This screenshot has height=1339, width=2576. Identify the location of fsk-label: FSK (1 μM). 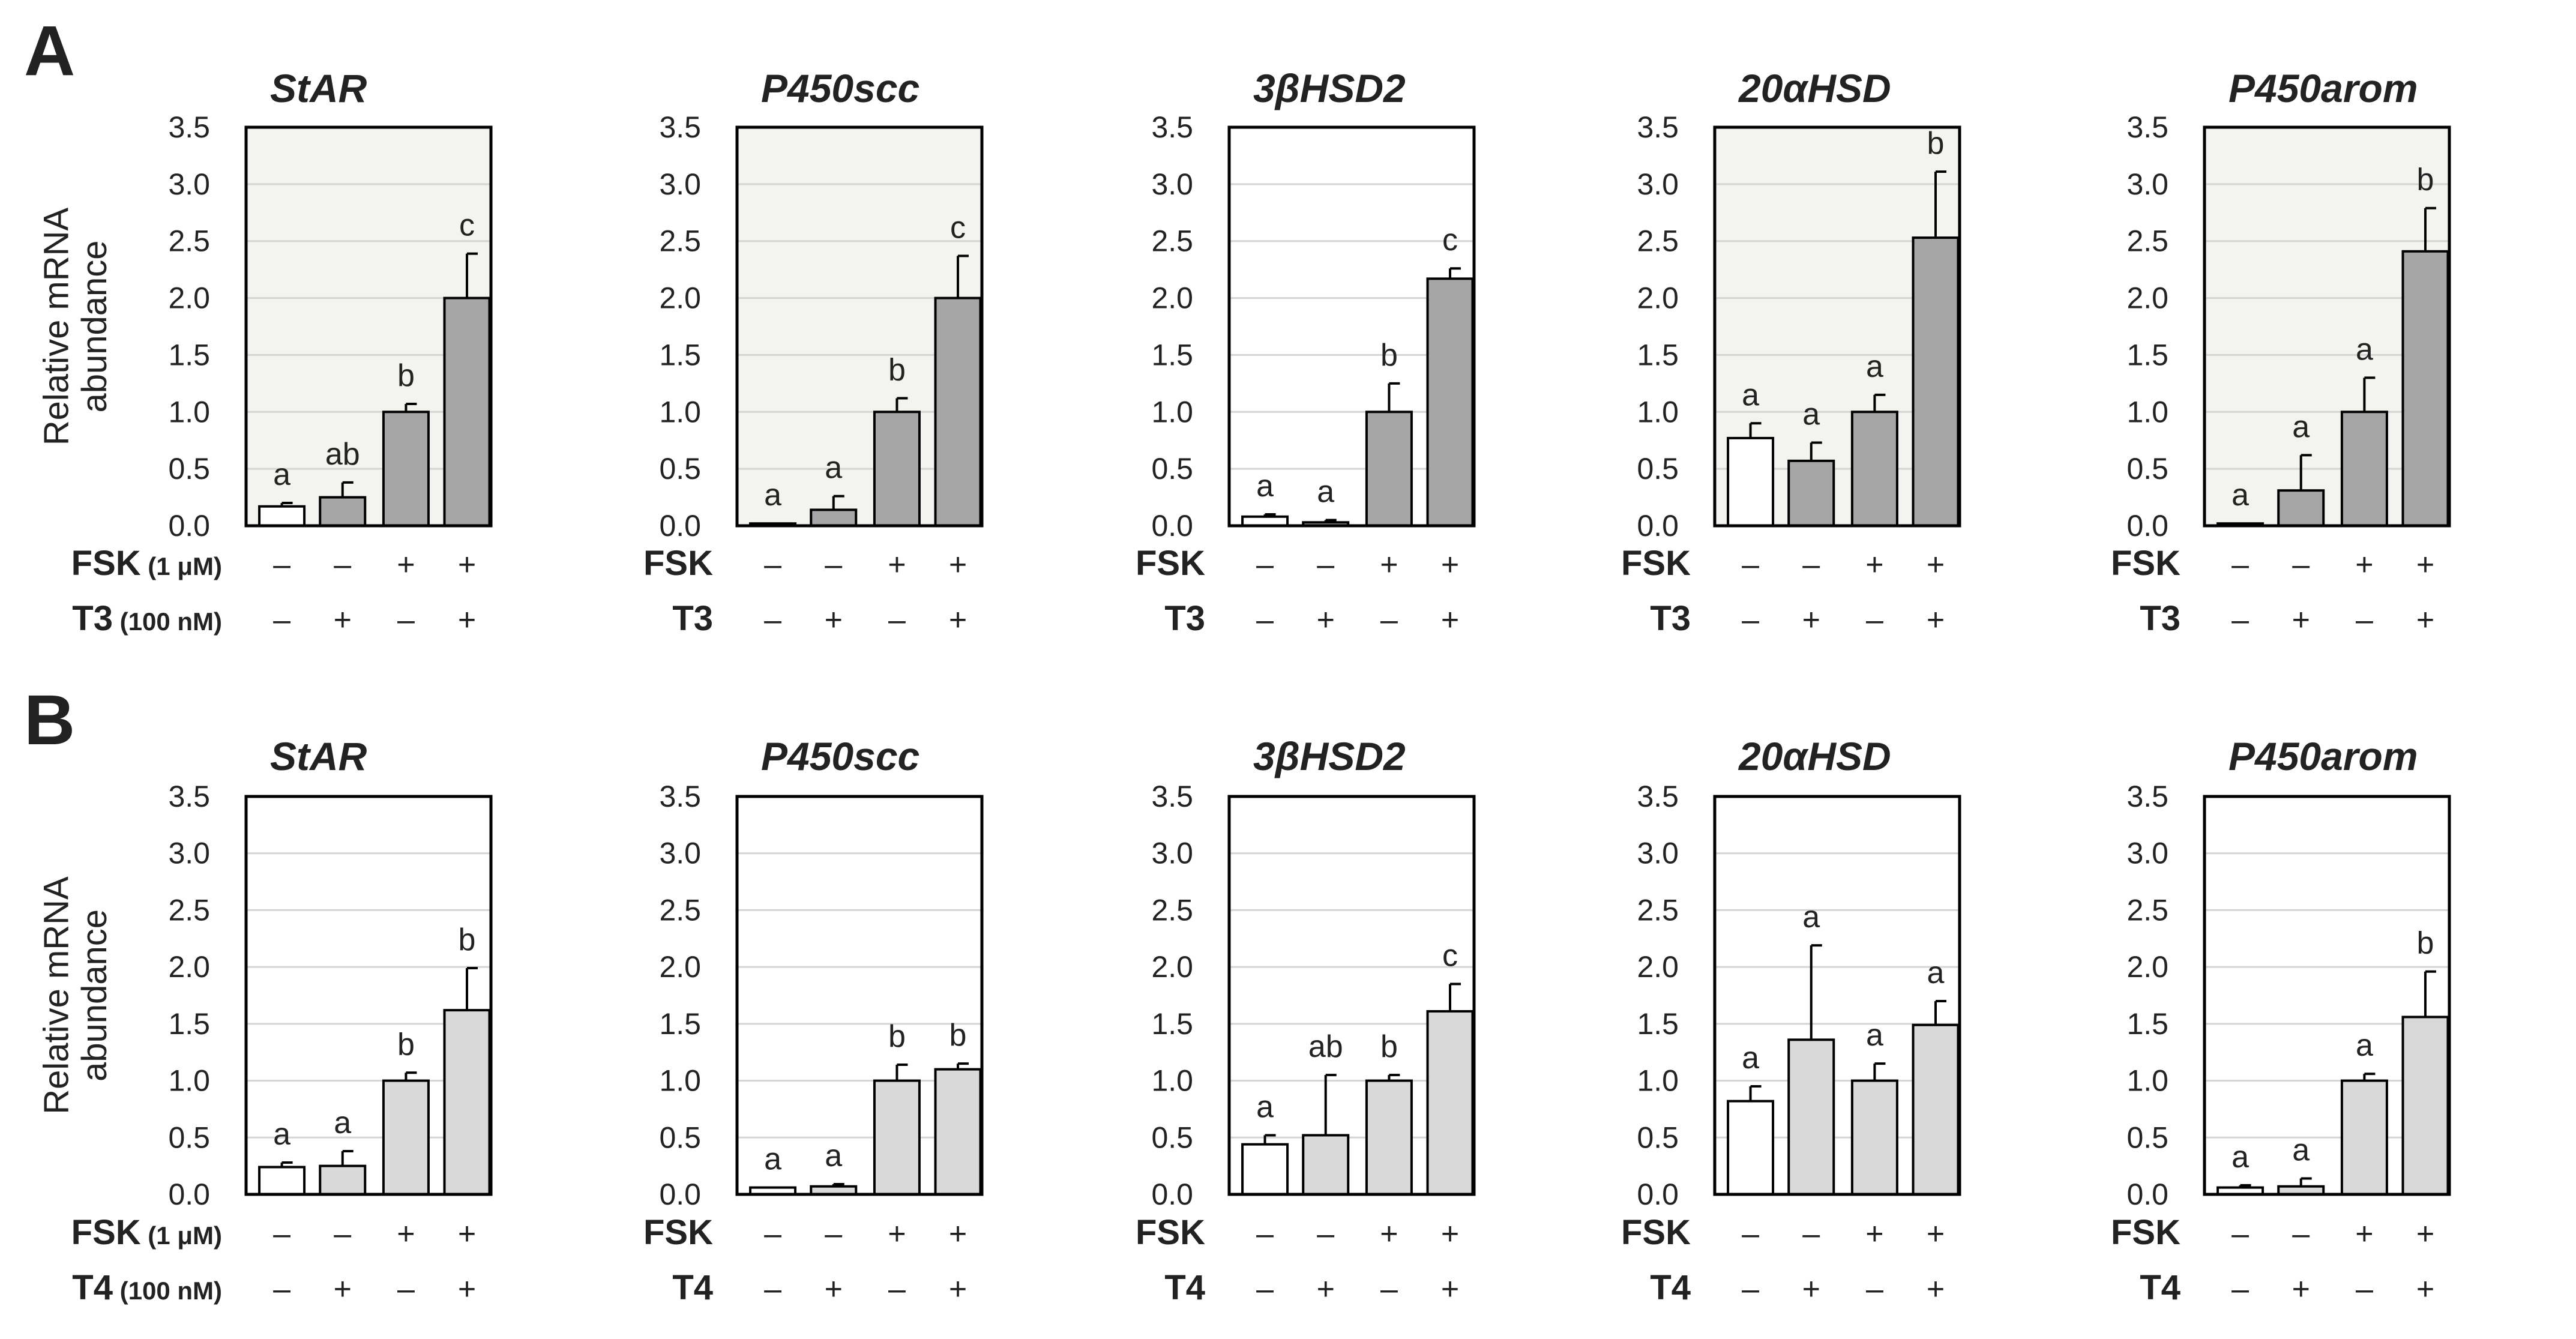
(146, 1232).